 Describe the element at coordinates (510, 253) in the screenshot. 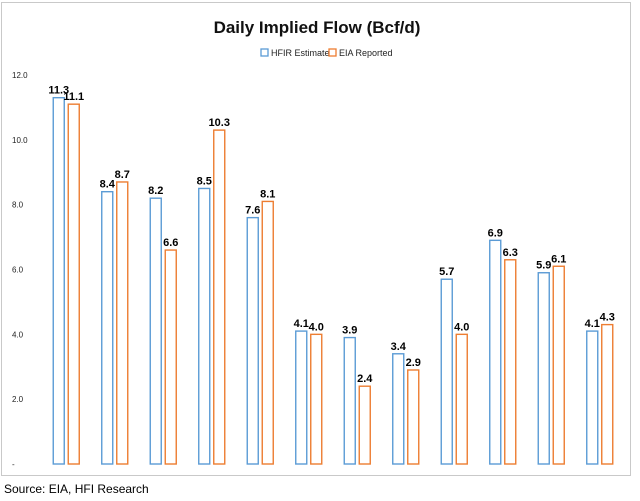

I see `data-label-eia-10: 6.3` at that location.